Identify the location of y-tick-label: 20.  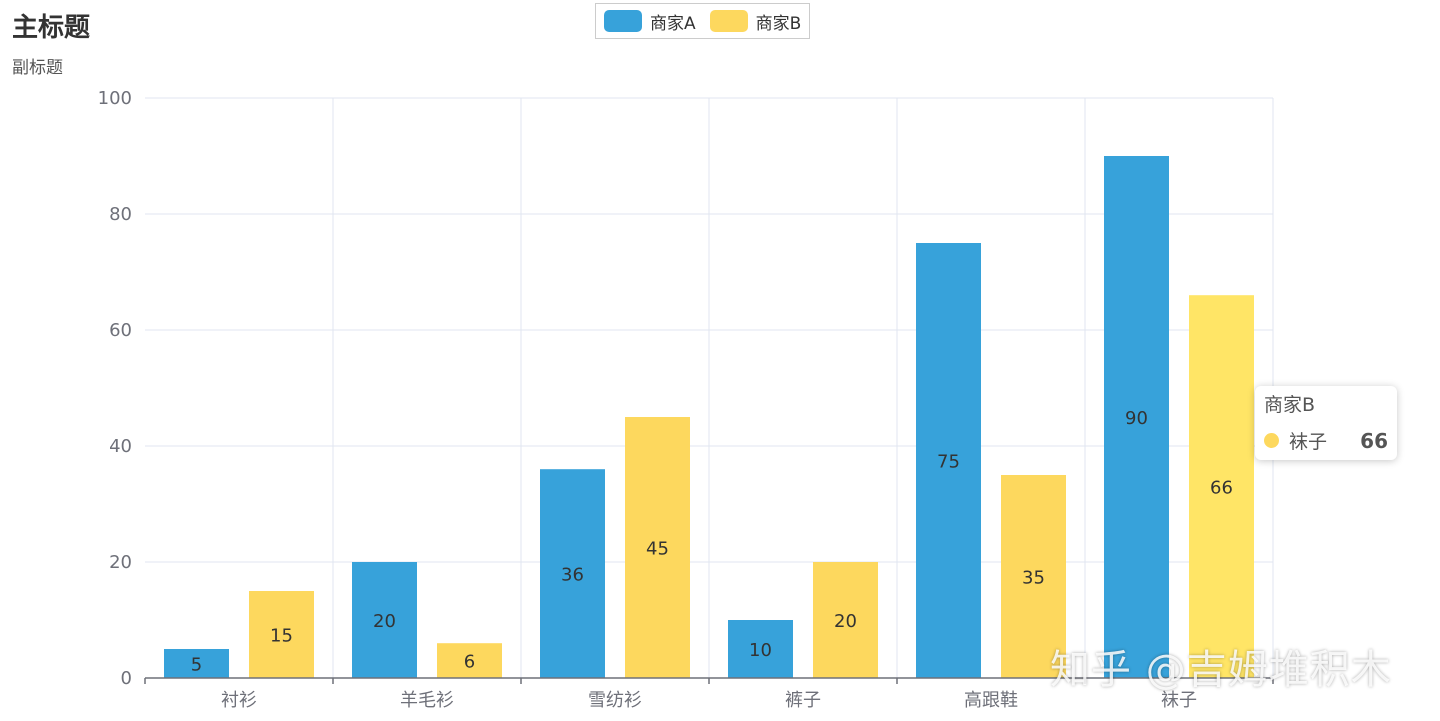
(120, 562).